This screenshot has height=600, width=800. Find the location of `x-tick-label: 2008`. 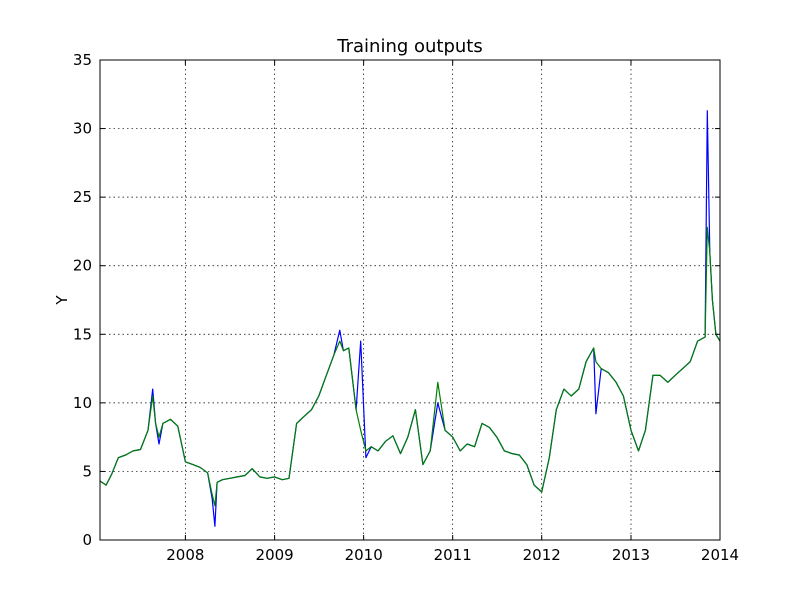

x-tick-label: 2008 is located at coordinates (185, 555).